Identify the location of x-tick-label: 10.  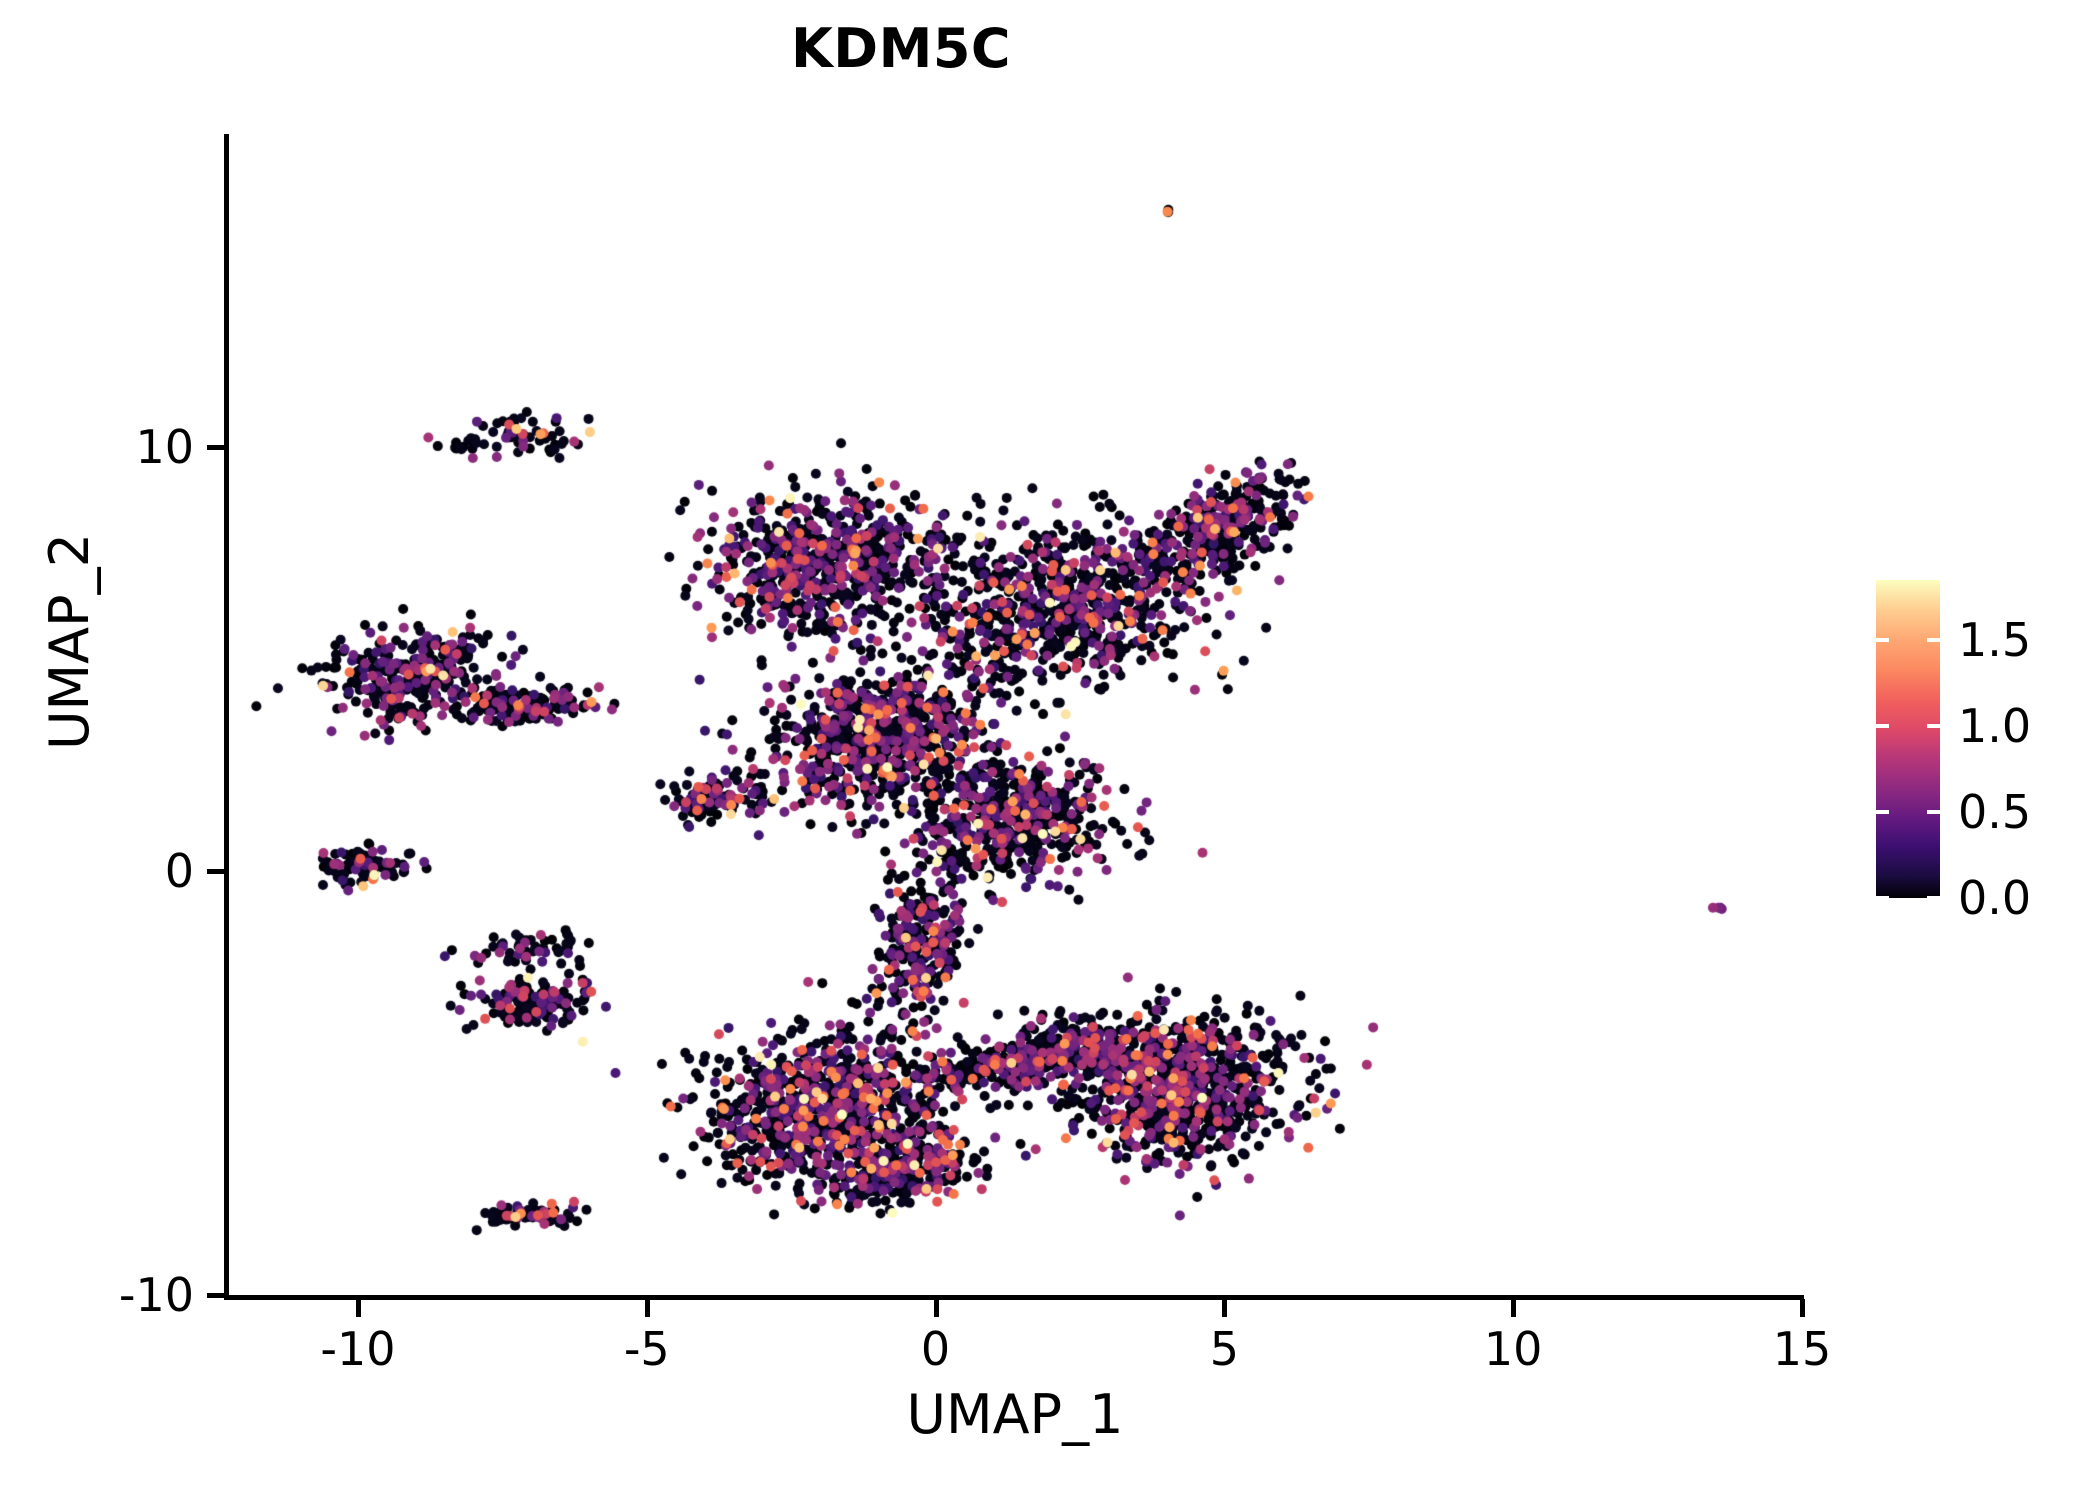
(1513, 1349).